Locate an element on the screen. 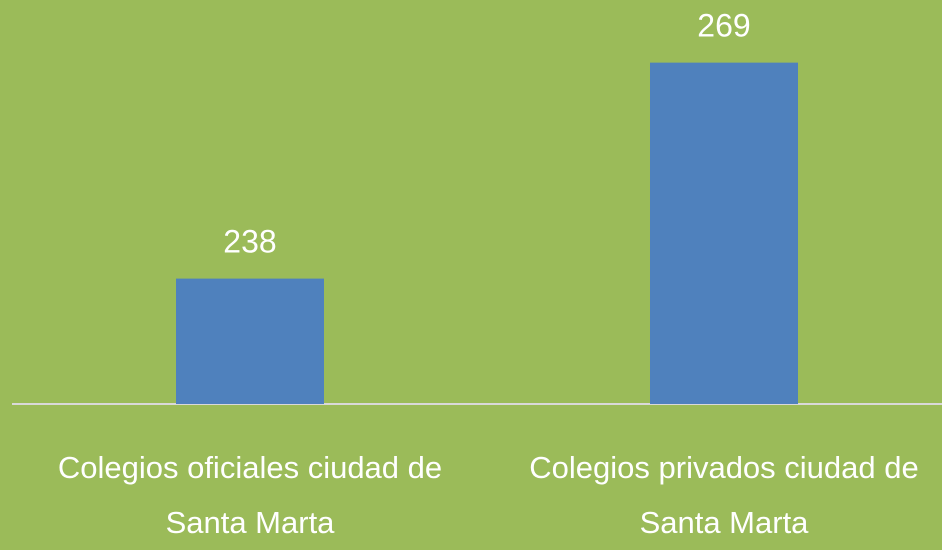 This screenshot has width=942, height=550. x-tick-label: Colegios oficiales ciudad de Santa Marta is located at coordinates (250, 495).